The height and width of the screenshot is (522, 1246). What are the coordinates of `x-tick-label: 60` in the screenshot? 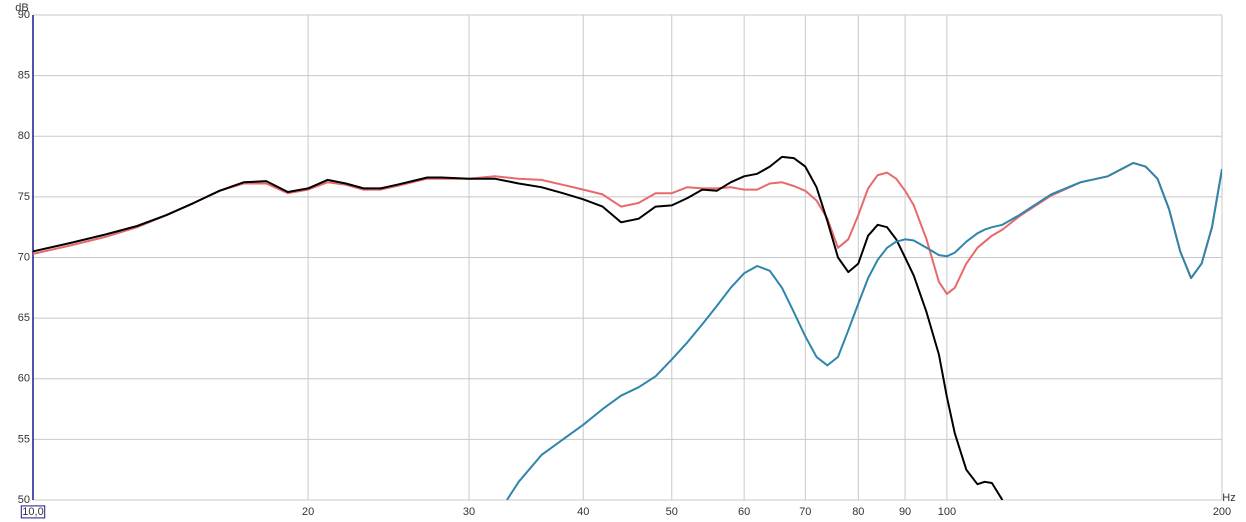 It's located at (744, 512).